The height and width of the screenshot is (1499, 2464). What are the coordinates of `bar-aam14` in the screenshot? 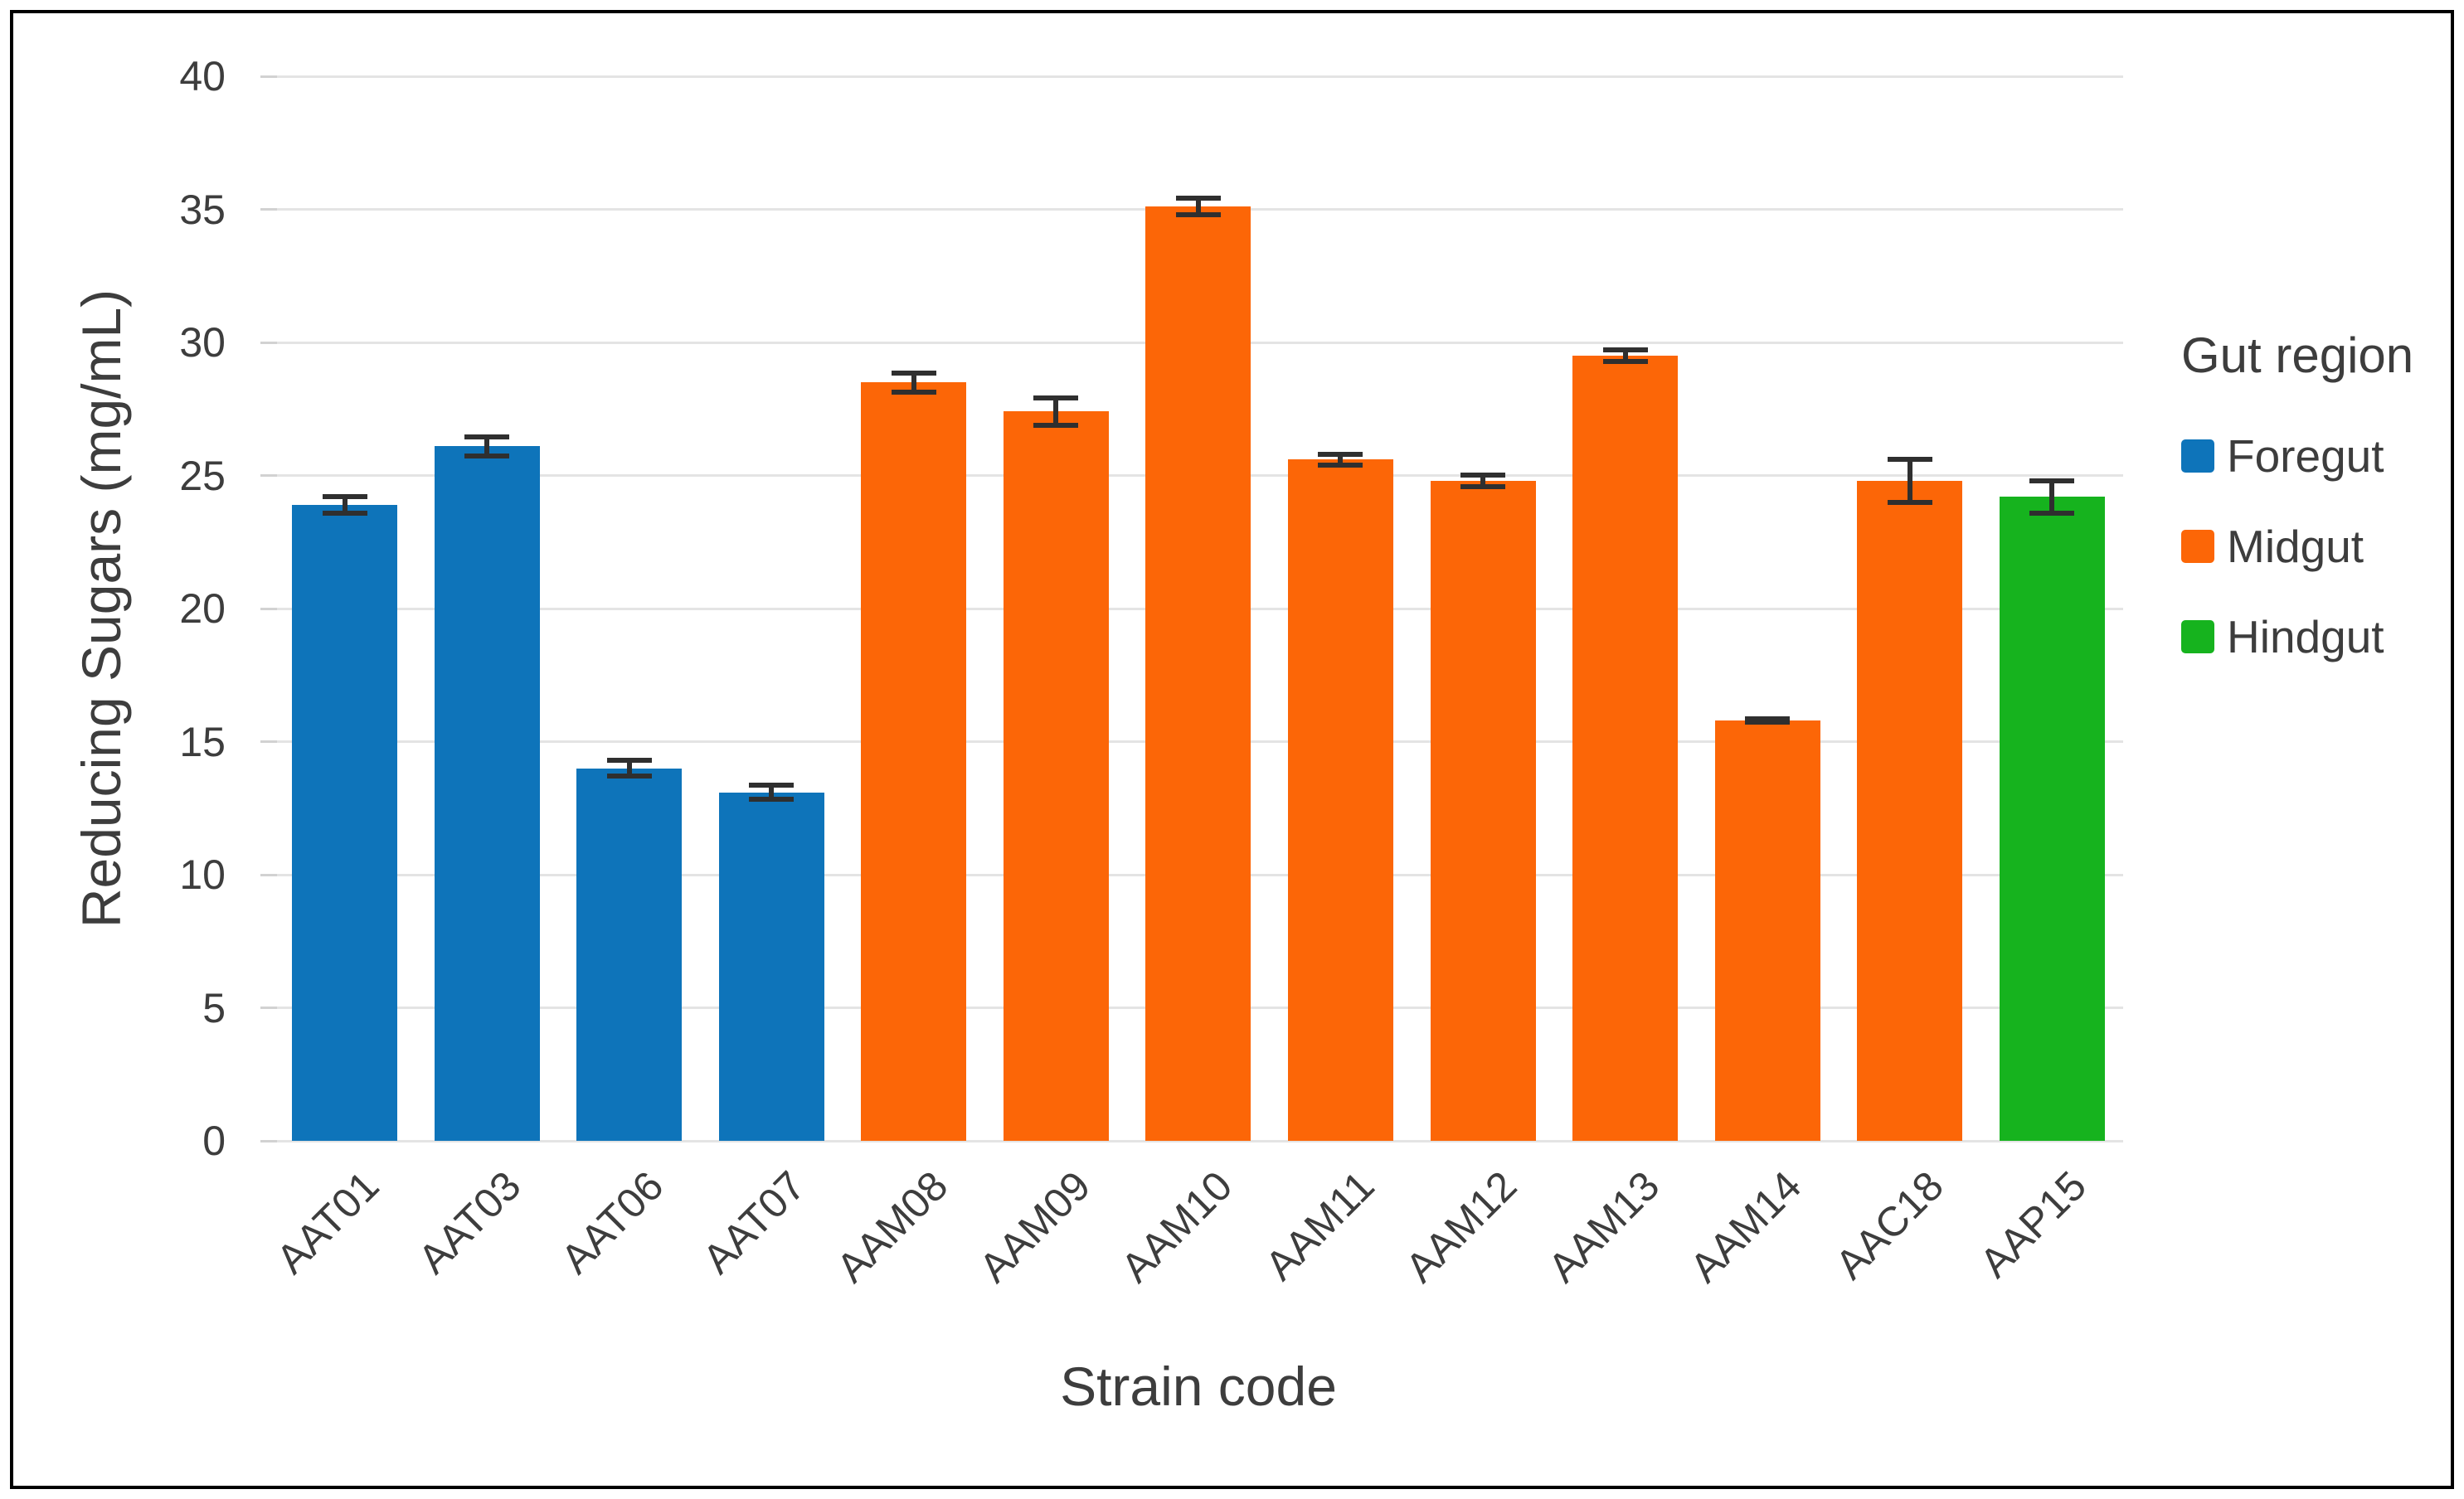 It's located at (1767, 930).